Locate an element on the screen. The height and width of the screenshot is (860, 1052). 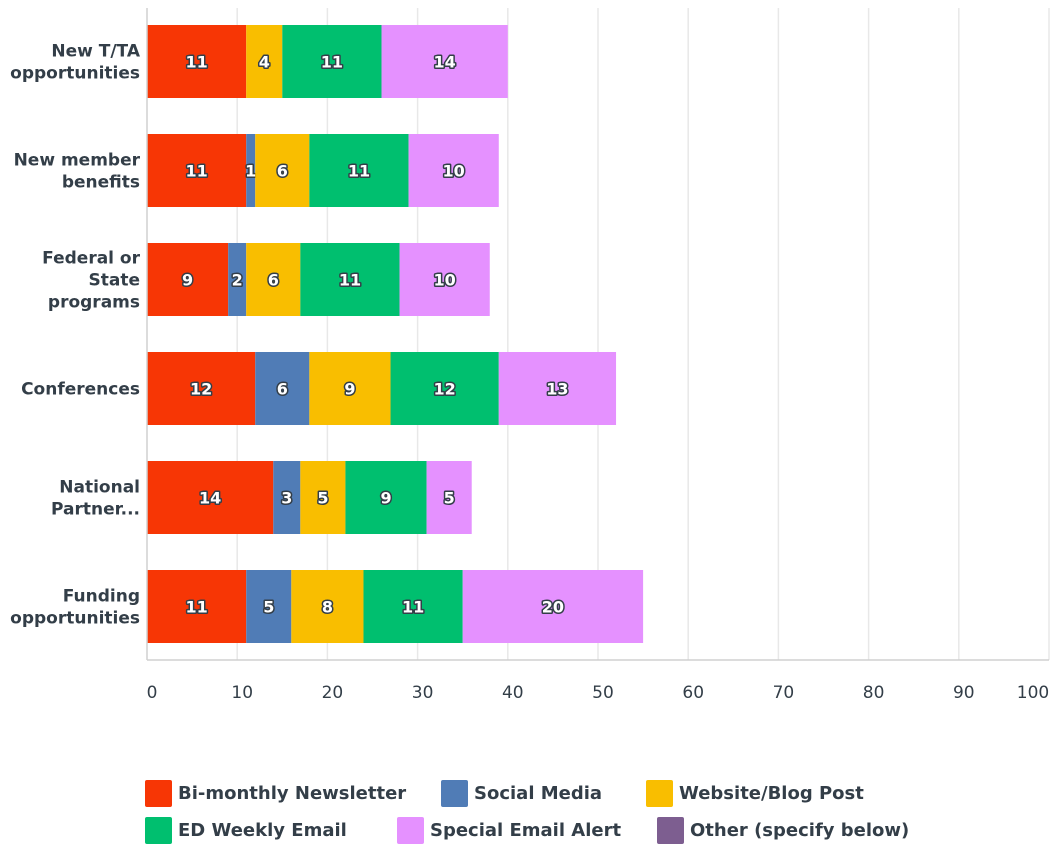
bar-value-label: 3 is located at coordinates (286, 498).